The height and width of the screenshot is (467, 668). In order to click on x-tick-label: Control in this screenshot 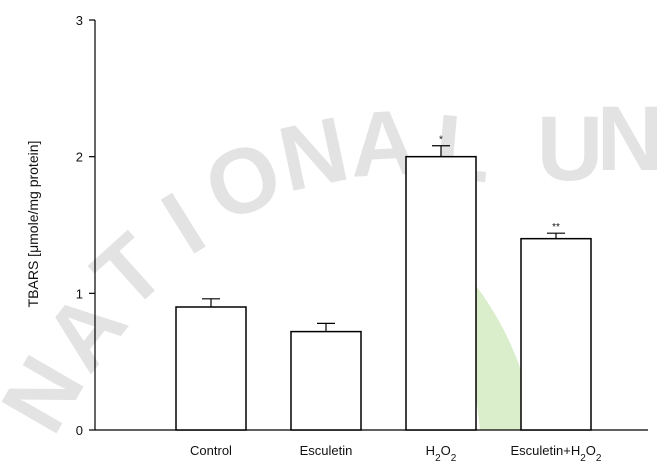, I will do `click(211, 450)`.